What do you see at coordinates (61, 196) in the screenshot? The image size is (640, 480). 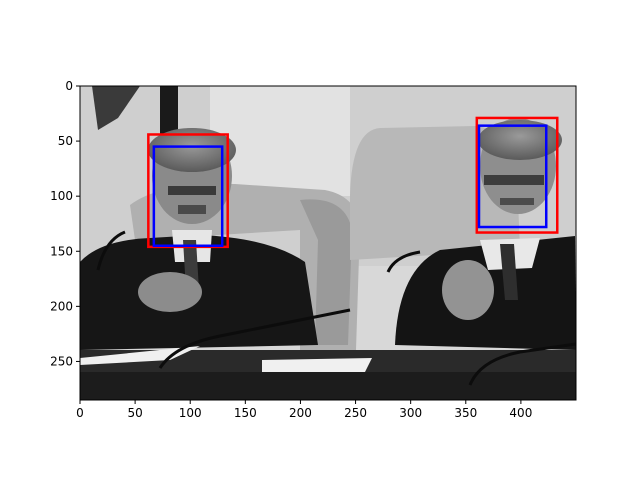 I see `y-tick-label: 100` at bounding box center [61, 196].